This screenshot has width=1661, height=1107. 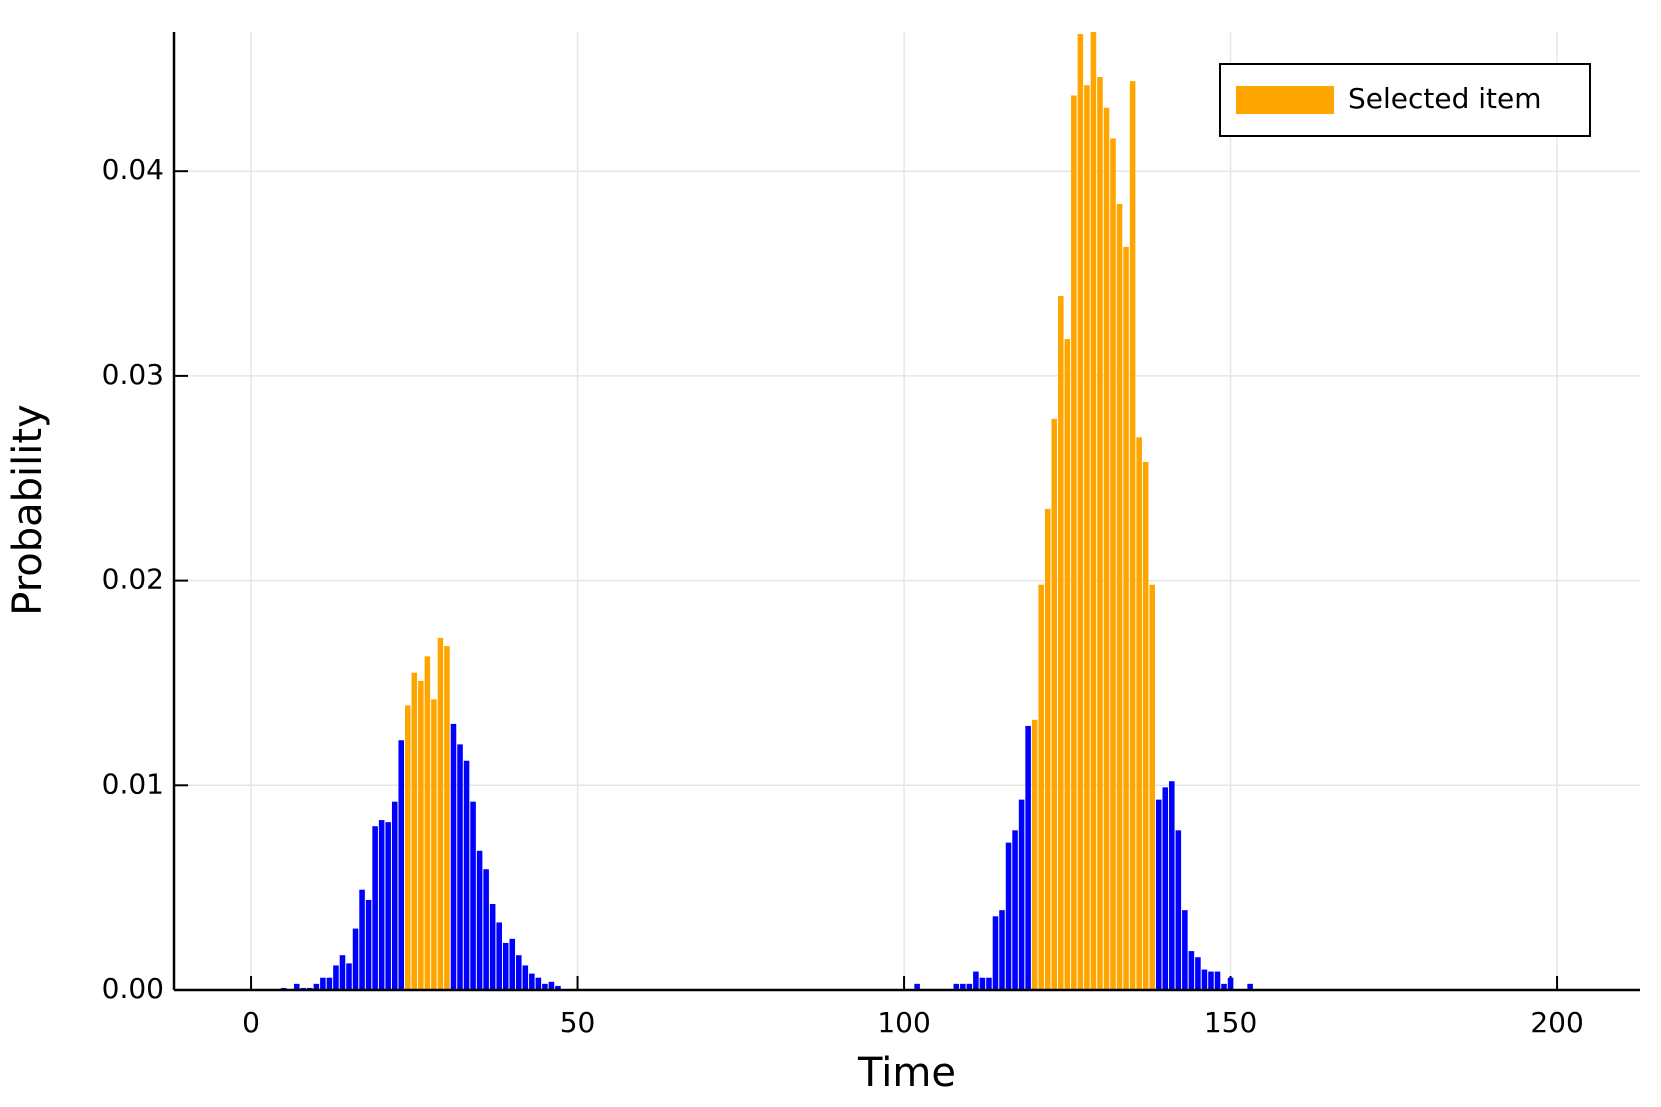 I want to click on y-tick-label: 0.01, so click(x=133, y=783).